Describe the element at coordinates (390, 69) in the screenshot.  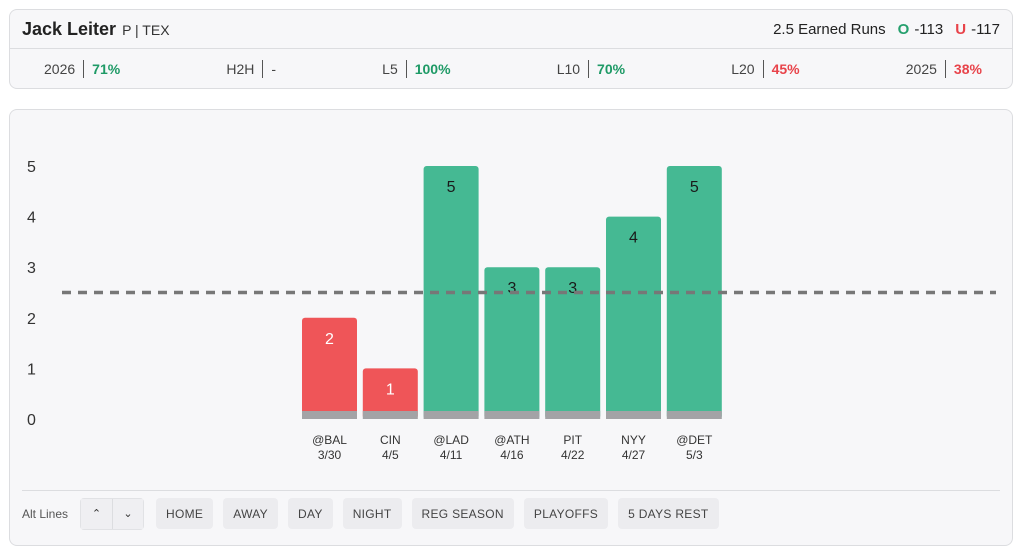
I see `stat-label: L5` at that location.